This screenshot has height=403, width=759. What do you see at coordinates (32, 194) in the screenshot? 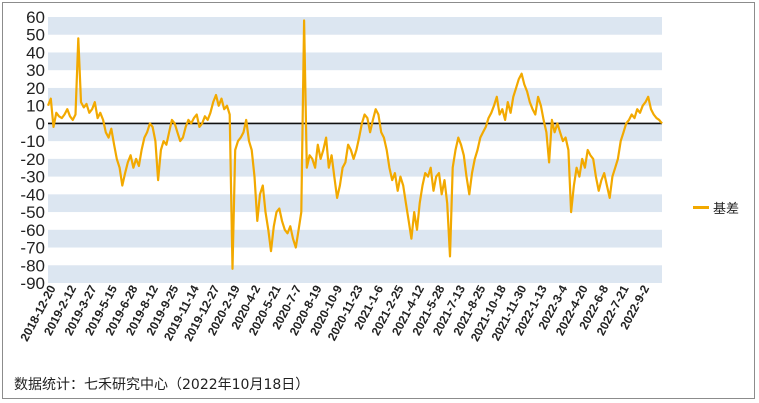
I see `y-tick-label: -40` at bounding box center [32, 194].